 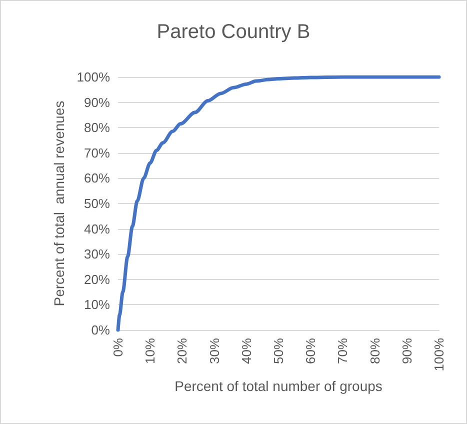 What do you see at coordinates (97, 178) in the screenshot?
I see `y-tick-label: 60%` at bounding box center [97, 178].